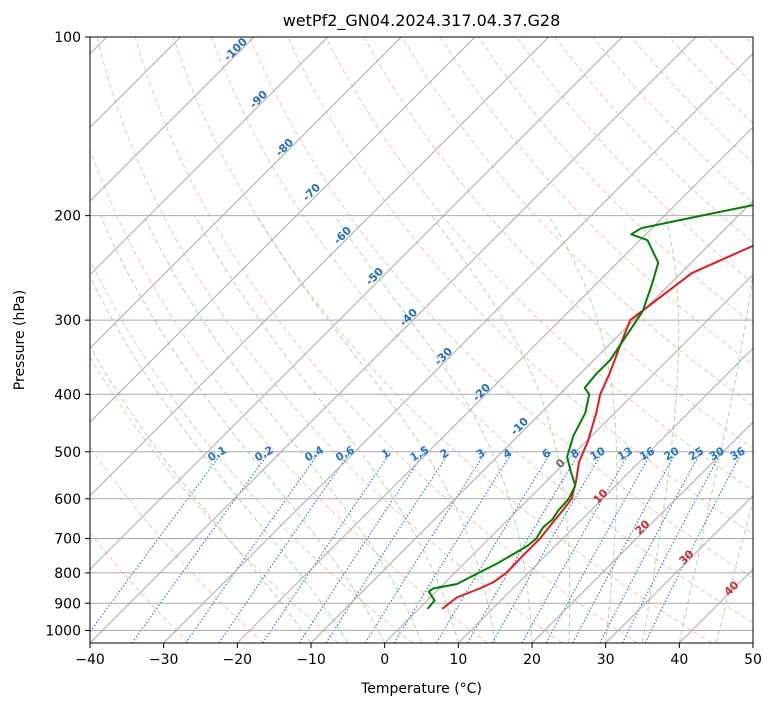 This screenshot has height=708, width=775. Describe the element at coordinates (63, 631) in the screenshot. I see `y-tick-label: 1000` at that location.